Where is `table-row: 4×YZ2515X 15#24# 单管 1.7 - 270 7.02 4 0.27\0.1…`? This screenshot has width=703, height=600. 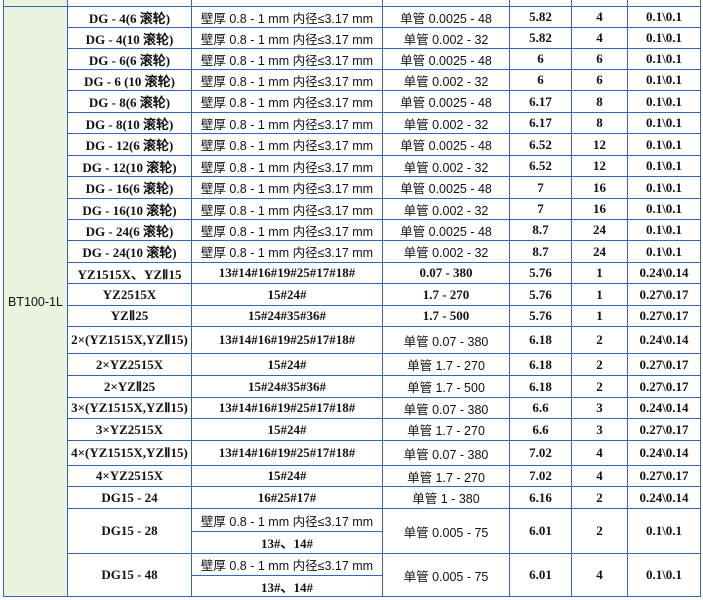
table-row: 4×YZ2515X 15#24# 单管 1.7 - 270 7.02 4 0.27\0.1… is located at coordinates (352, 476).